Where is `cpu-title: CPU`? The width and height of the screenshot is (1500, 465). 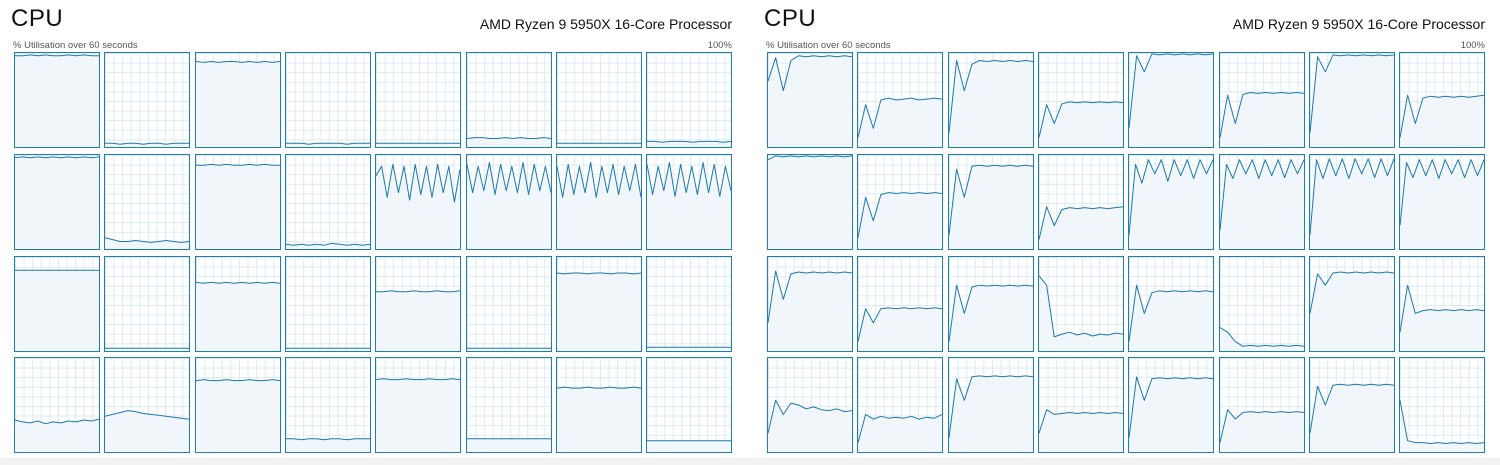
cpu-title: CPU is located at coordinates (790, 18).